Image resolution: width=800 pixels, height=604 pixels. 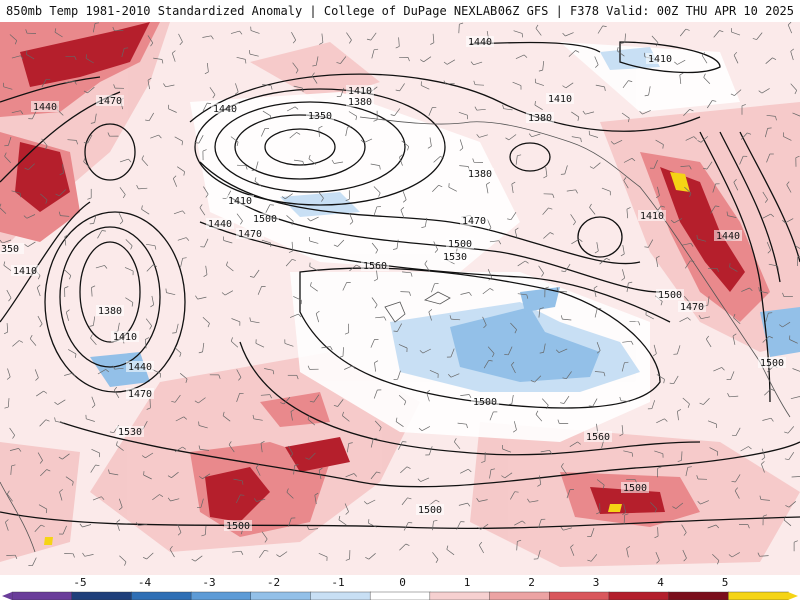 What do you see at coordinates (660, 582) in the screenshot?
I see `colorbar-tick-label: 4` at bounding box center [660, 582].